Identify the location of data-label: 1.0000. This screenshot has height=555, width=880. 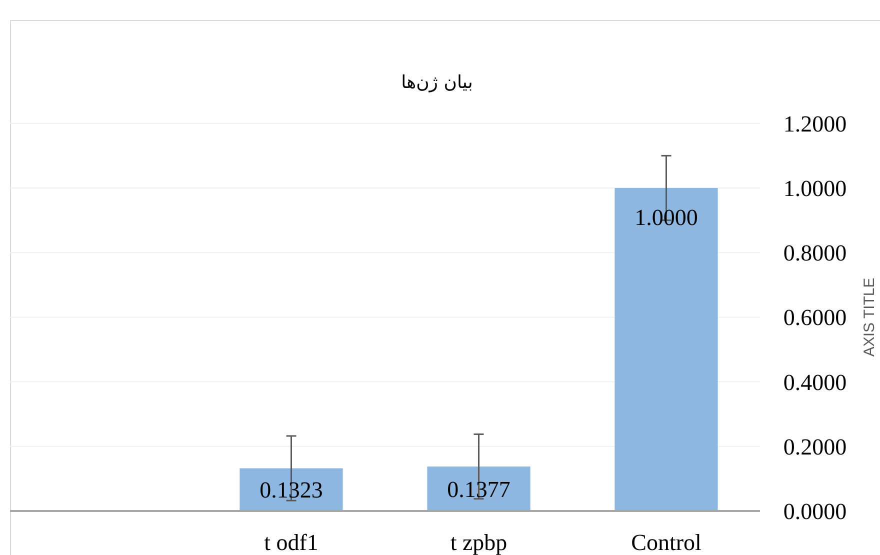
(666, 217).